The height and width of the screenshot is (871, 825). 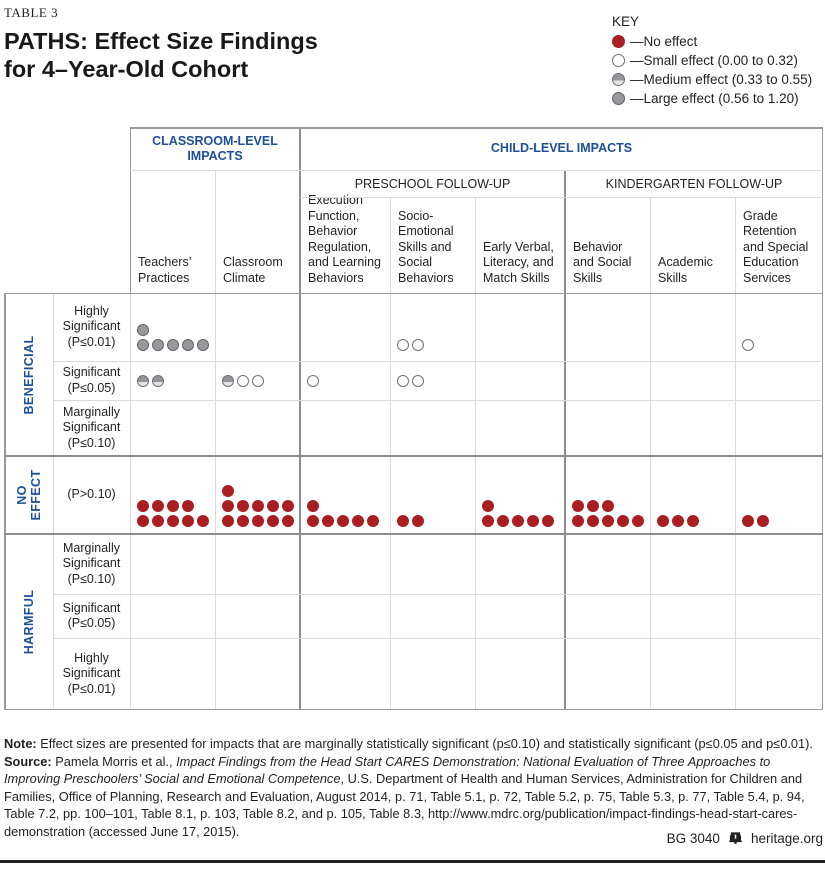 I want to click on effect-cell-r2-c0, so click(x=172, y=428).